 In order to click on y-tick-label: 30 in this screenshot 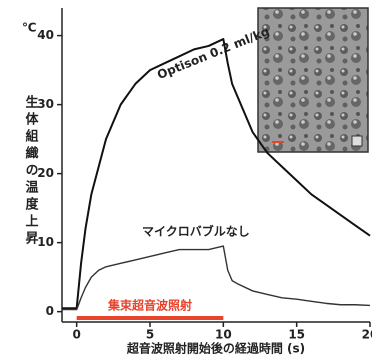, I will do `click(45, 104)`.